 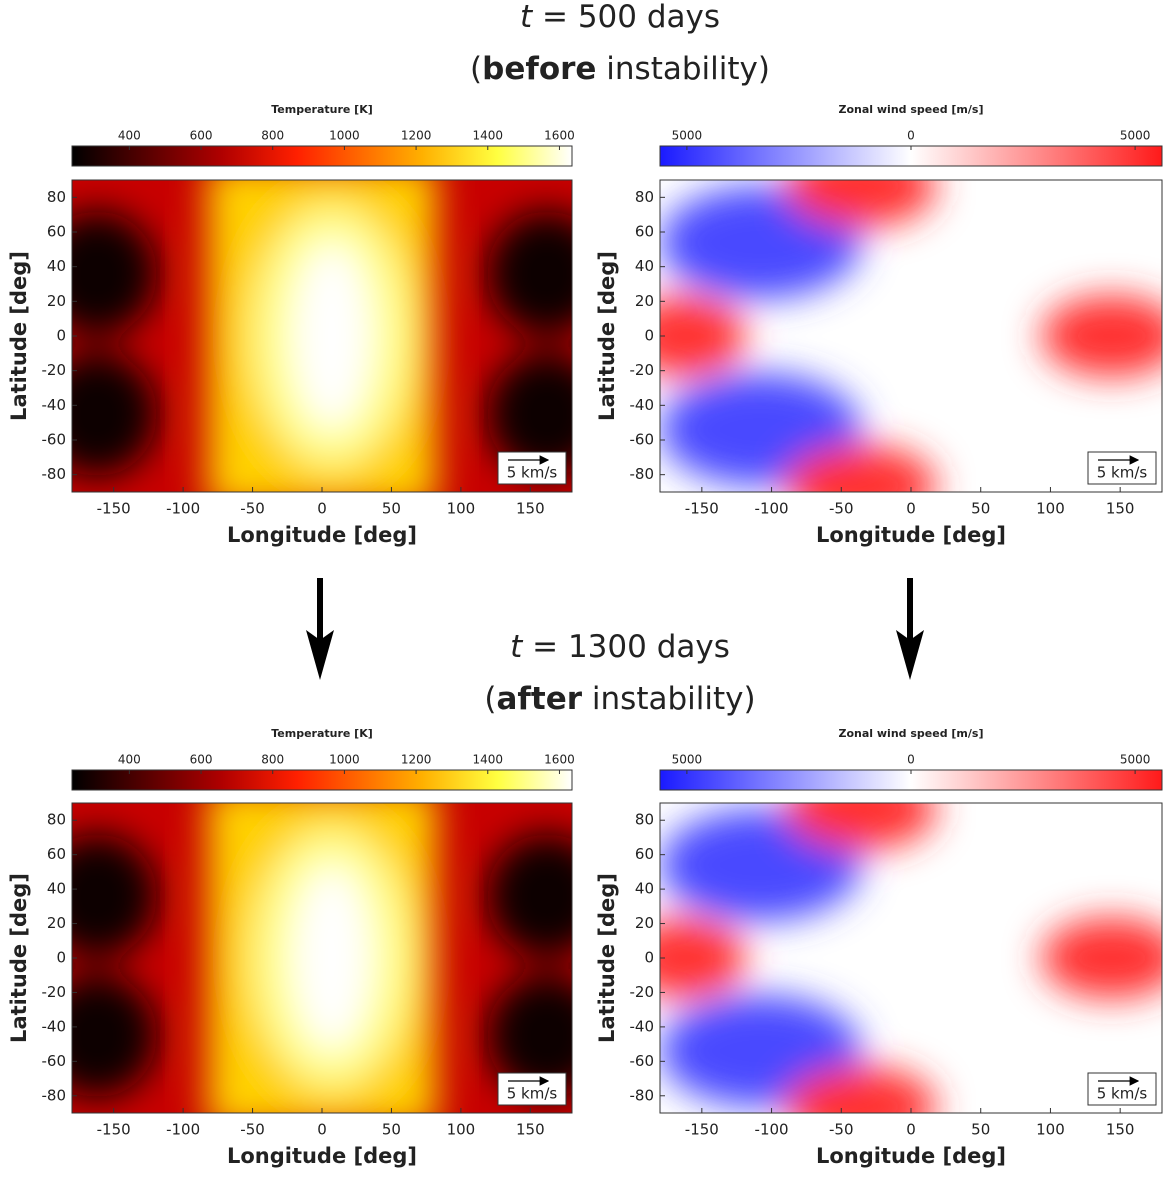 I want to click on time-title: t = 500 days, so click(x=620, y=17).